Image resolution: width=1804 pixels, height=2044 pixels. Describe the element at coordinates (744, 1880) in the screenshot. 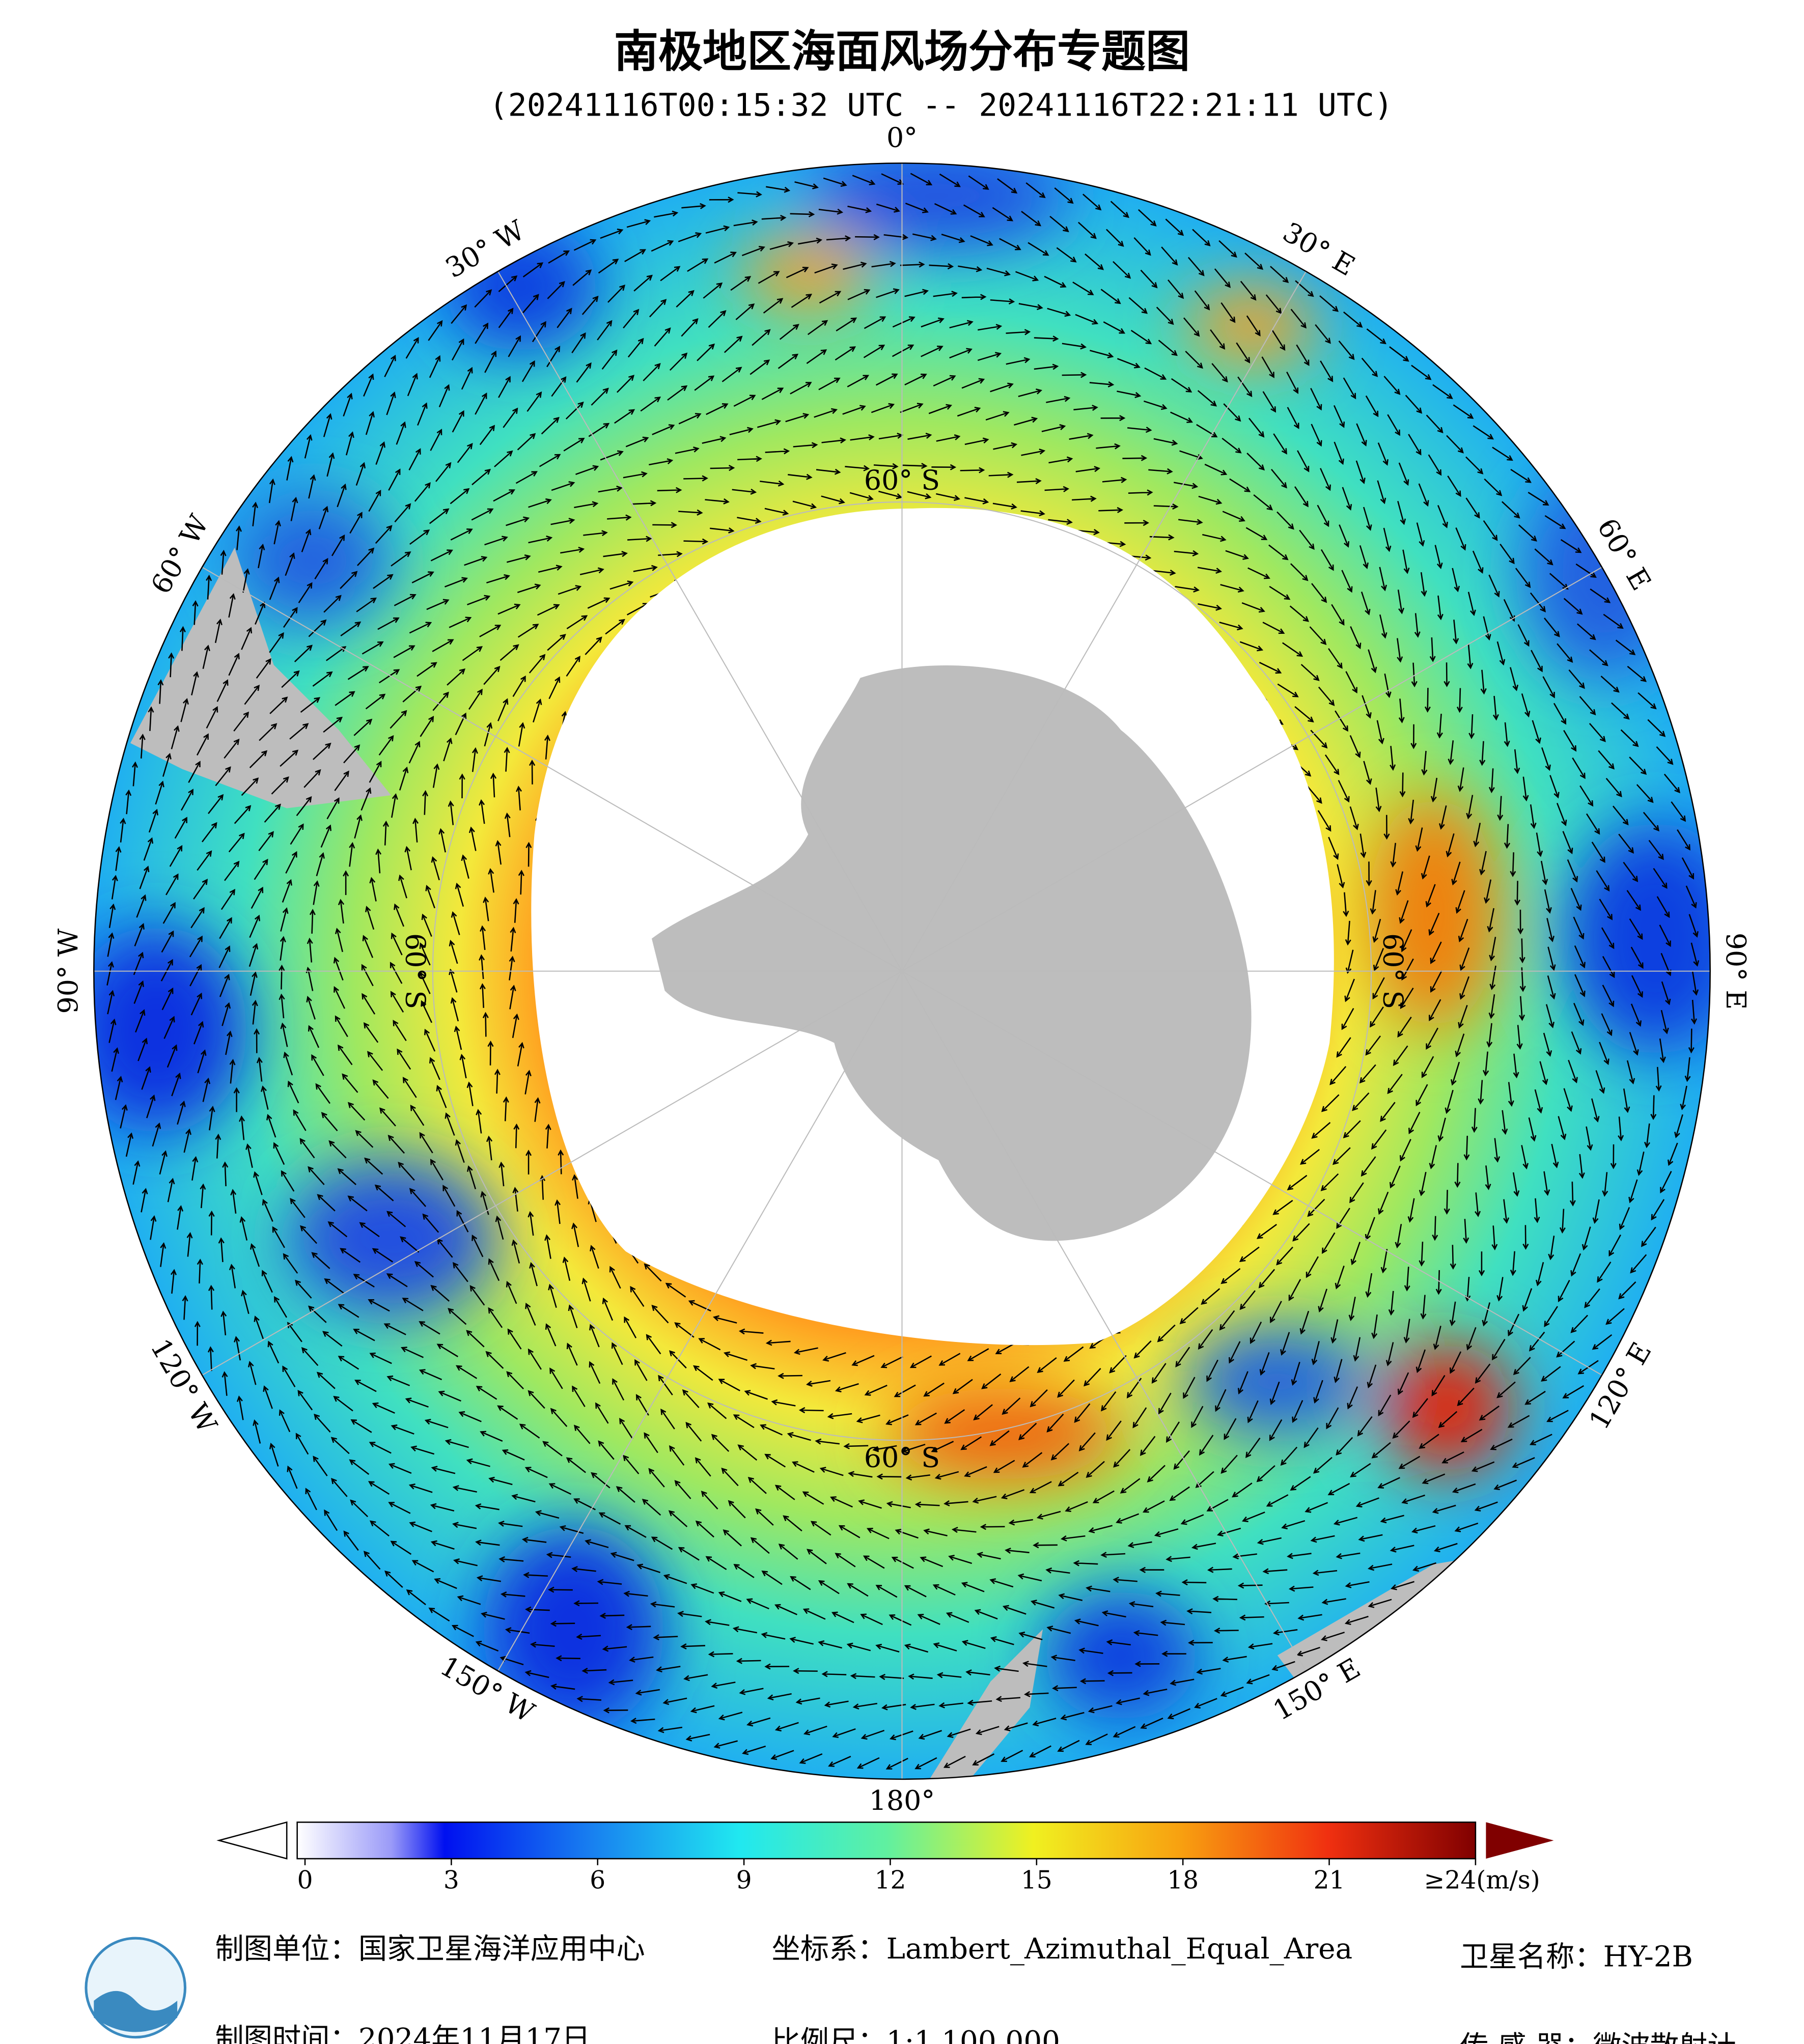

I see `colorbar-tick-label: 9` at that location.